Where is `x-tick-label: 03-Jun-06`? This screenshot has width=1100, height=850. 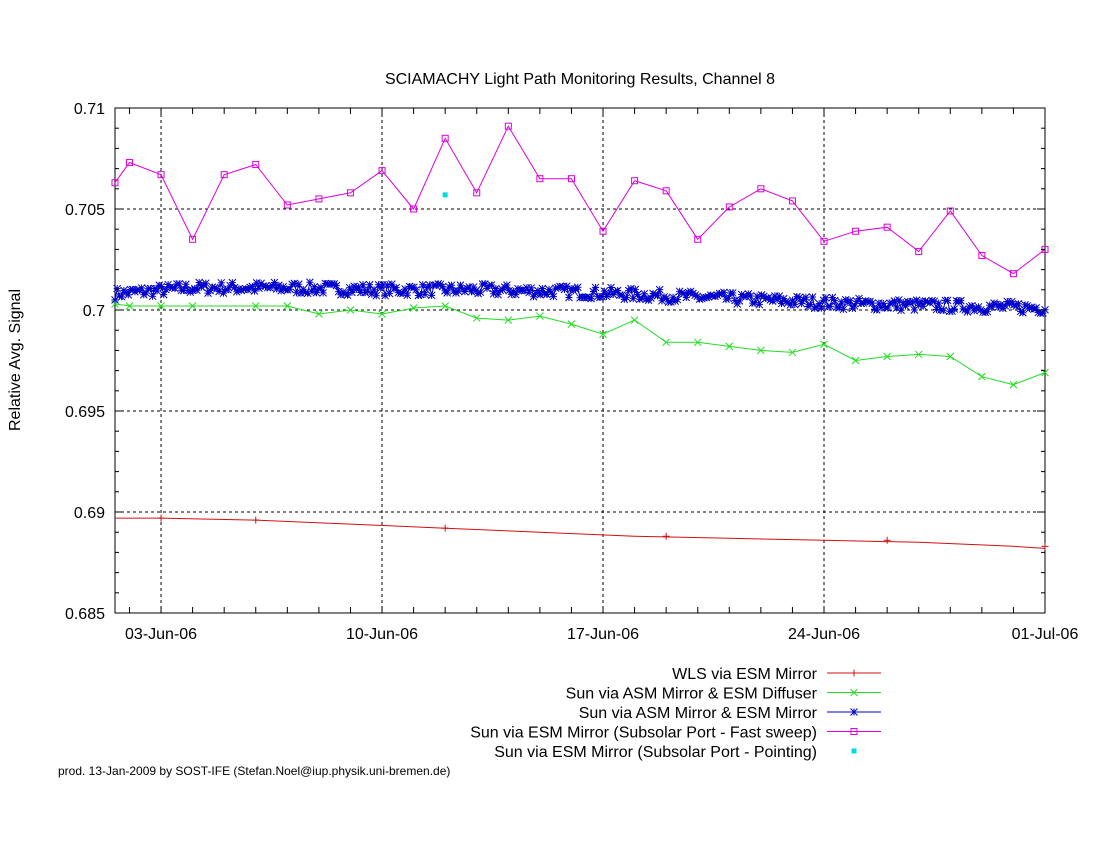 x-tick-label: 03-Jun-06 is located at coordinates (161, 634).